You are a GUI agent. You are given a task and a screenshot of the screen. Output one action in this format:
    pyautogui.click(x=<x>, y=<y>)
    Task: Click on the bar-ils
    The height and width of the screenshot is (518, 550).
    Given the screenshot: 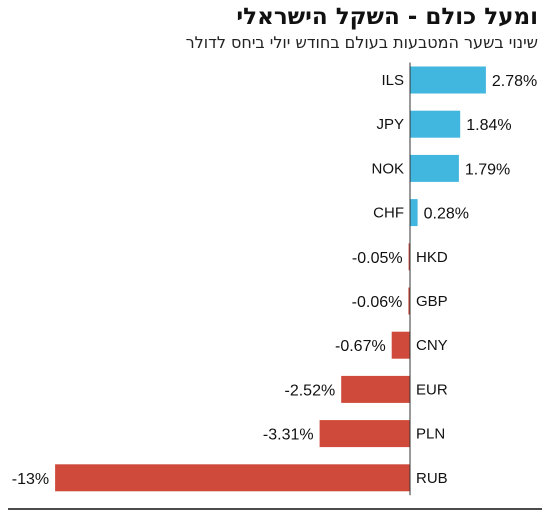 What is the action you would take?
    pyautogui.click(x=448, y=80)
    